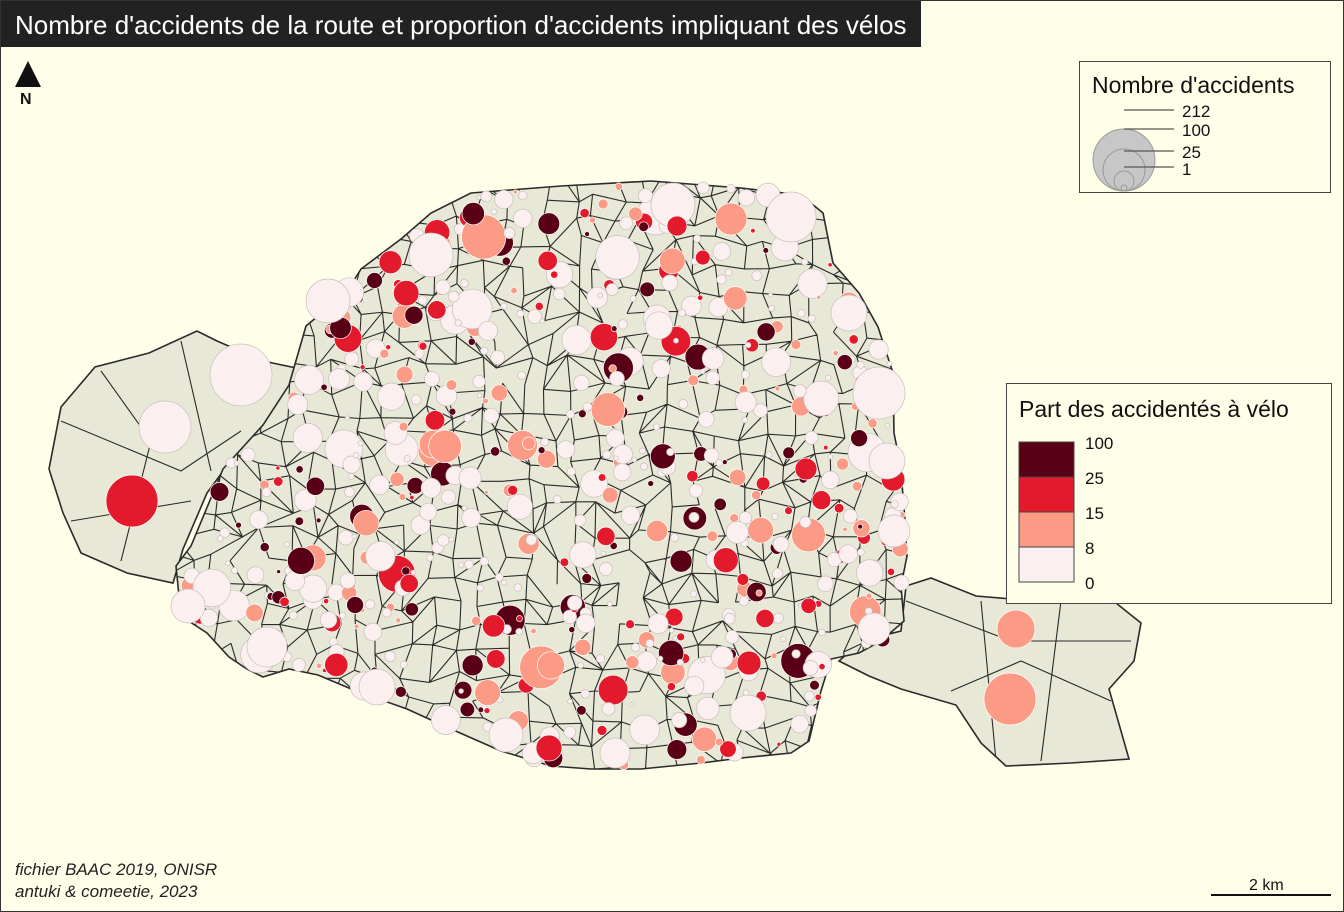 This screenshot has width=1344, height=912. What do you see at coordinates (28, 74) in the screenshot?
I see `north-arrow-icon` at bounding box center [28, 74].